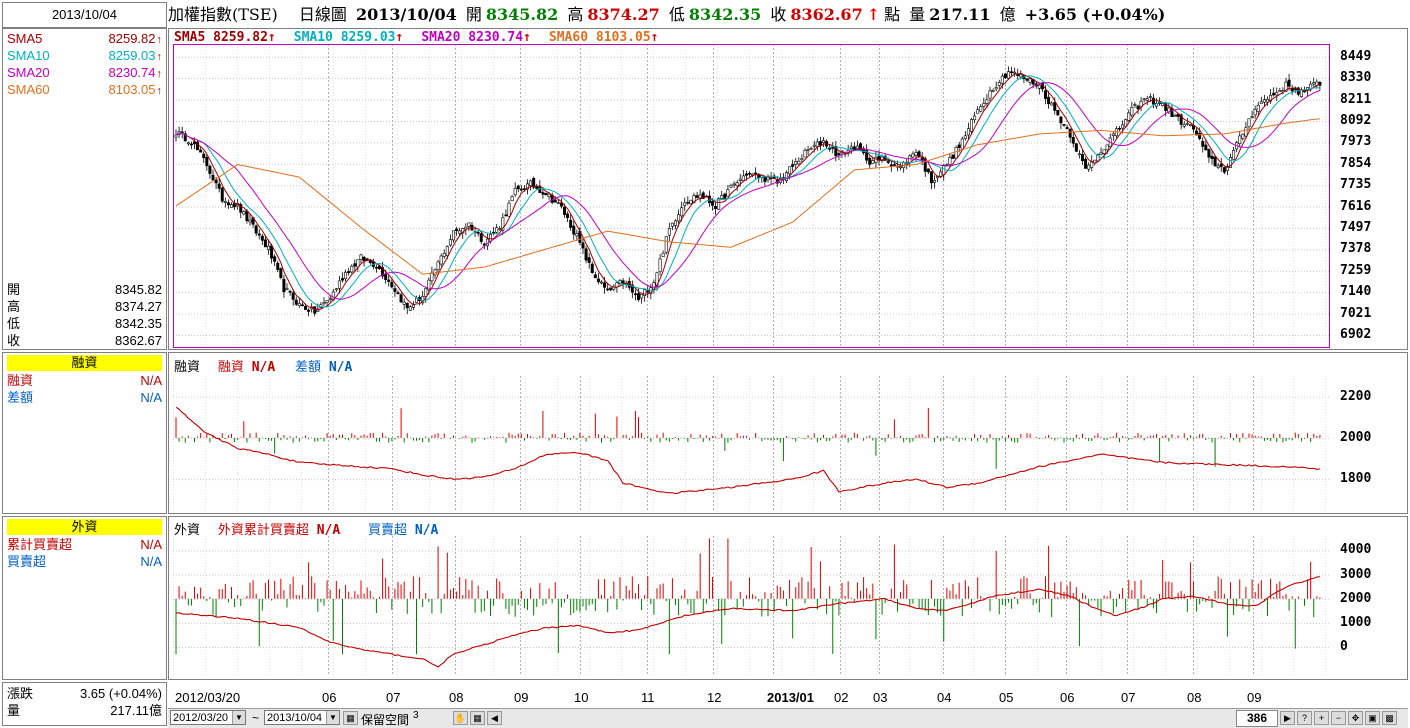 The width and height of the screenshot is (1410, 728). I want to click on left-sma-row-label: SMA10, so click(28, 55).